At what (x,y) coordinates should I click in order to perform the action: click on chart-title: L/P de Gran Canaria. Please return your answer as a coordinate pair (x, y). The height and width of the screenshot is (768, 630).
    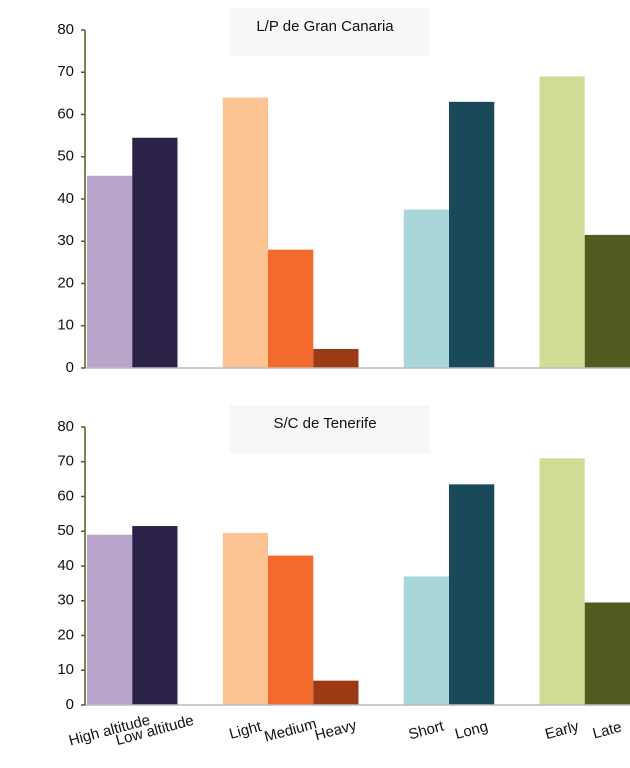
    Looking at the image, I should click on (325, 26).